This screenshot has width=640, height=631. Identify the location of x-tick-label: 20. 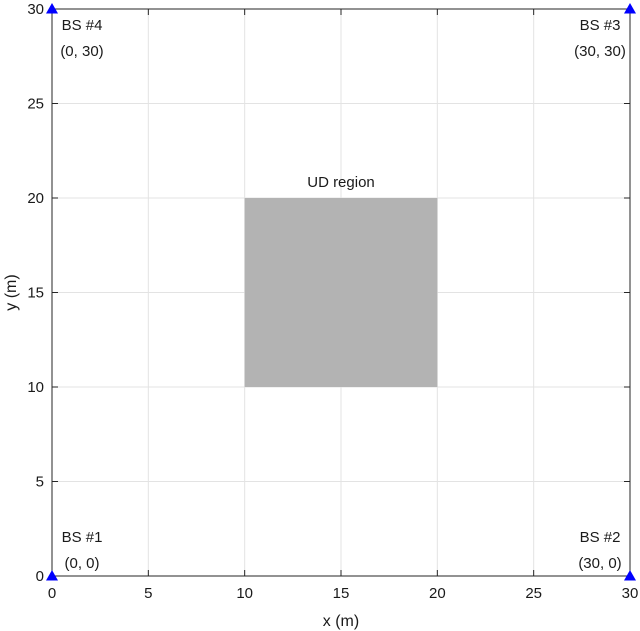
(437, 593).